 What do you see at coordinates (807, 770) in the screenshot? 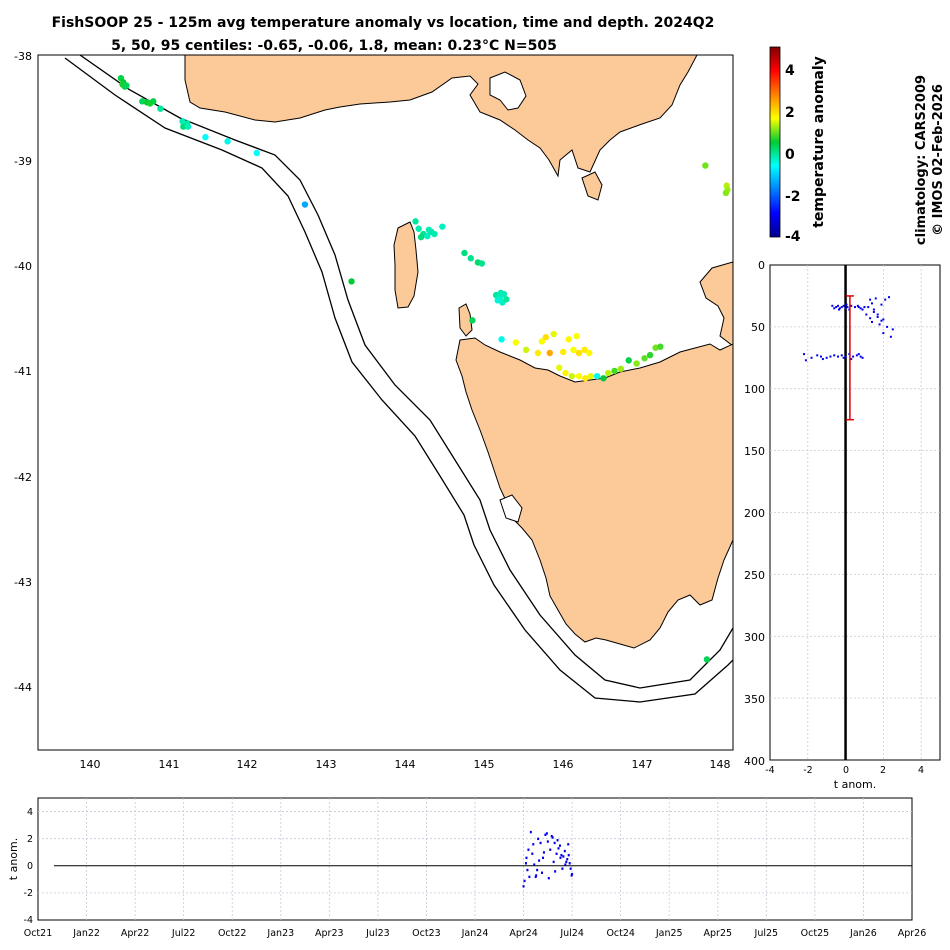
I see `depth-x-tick: -2` at bounding box center [807, 770].